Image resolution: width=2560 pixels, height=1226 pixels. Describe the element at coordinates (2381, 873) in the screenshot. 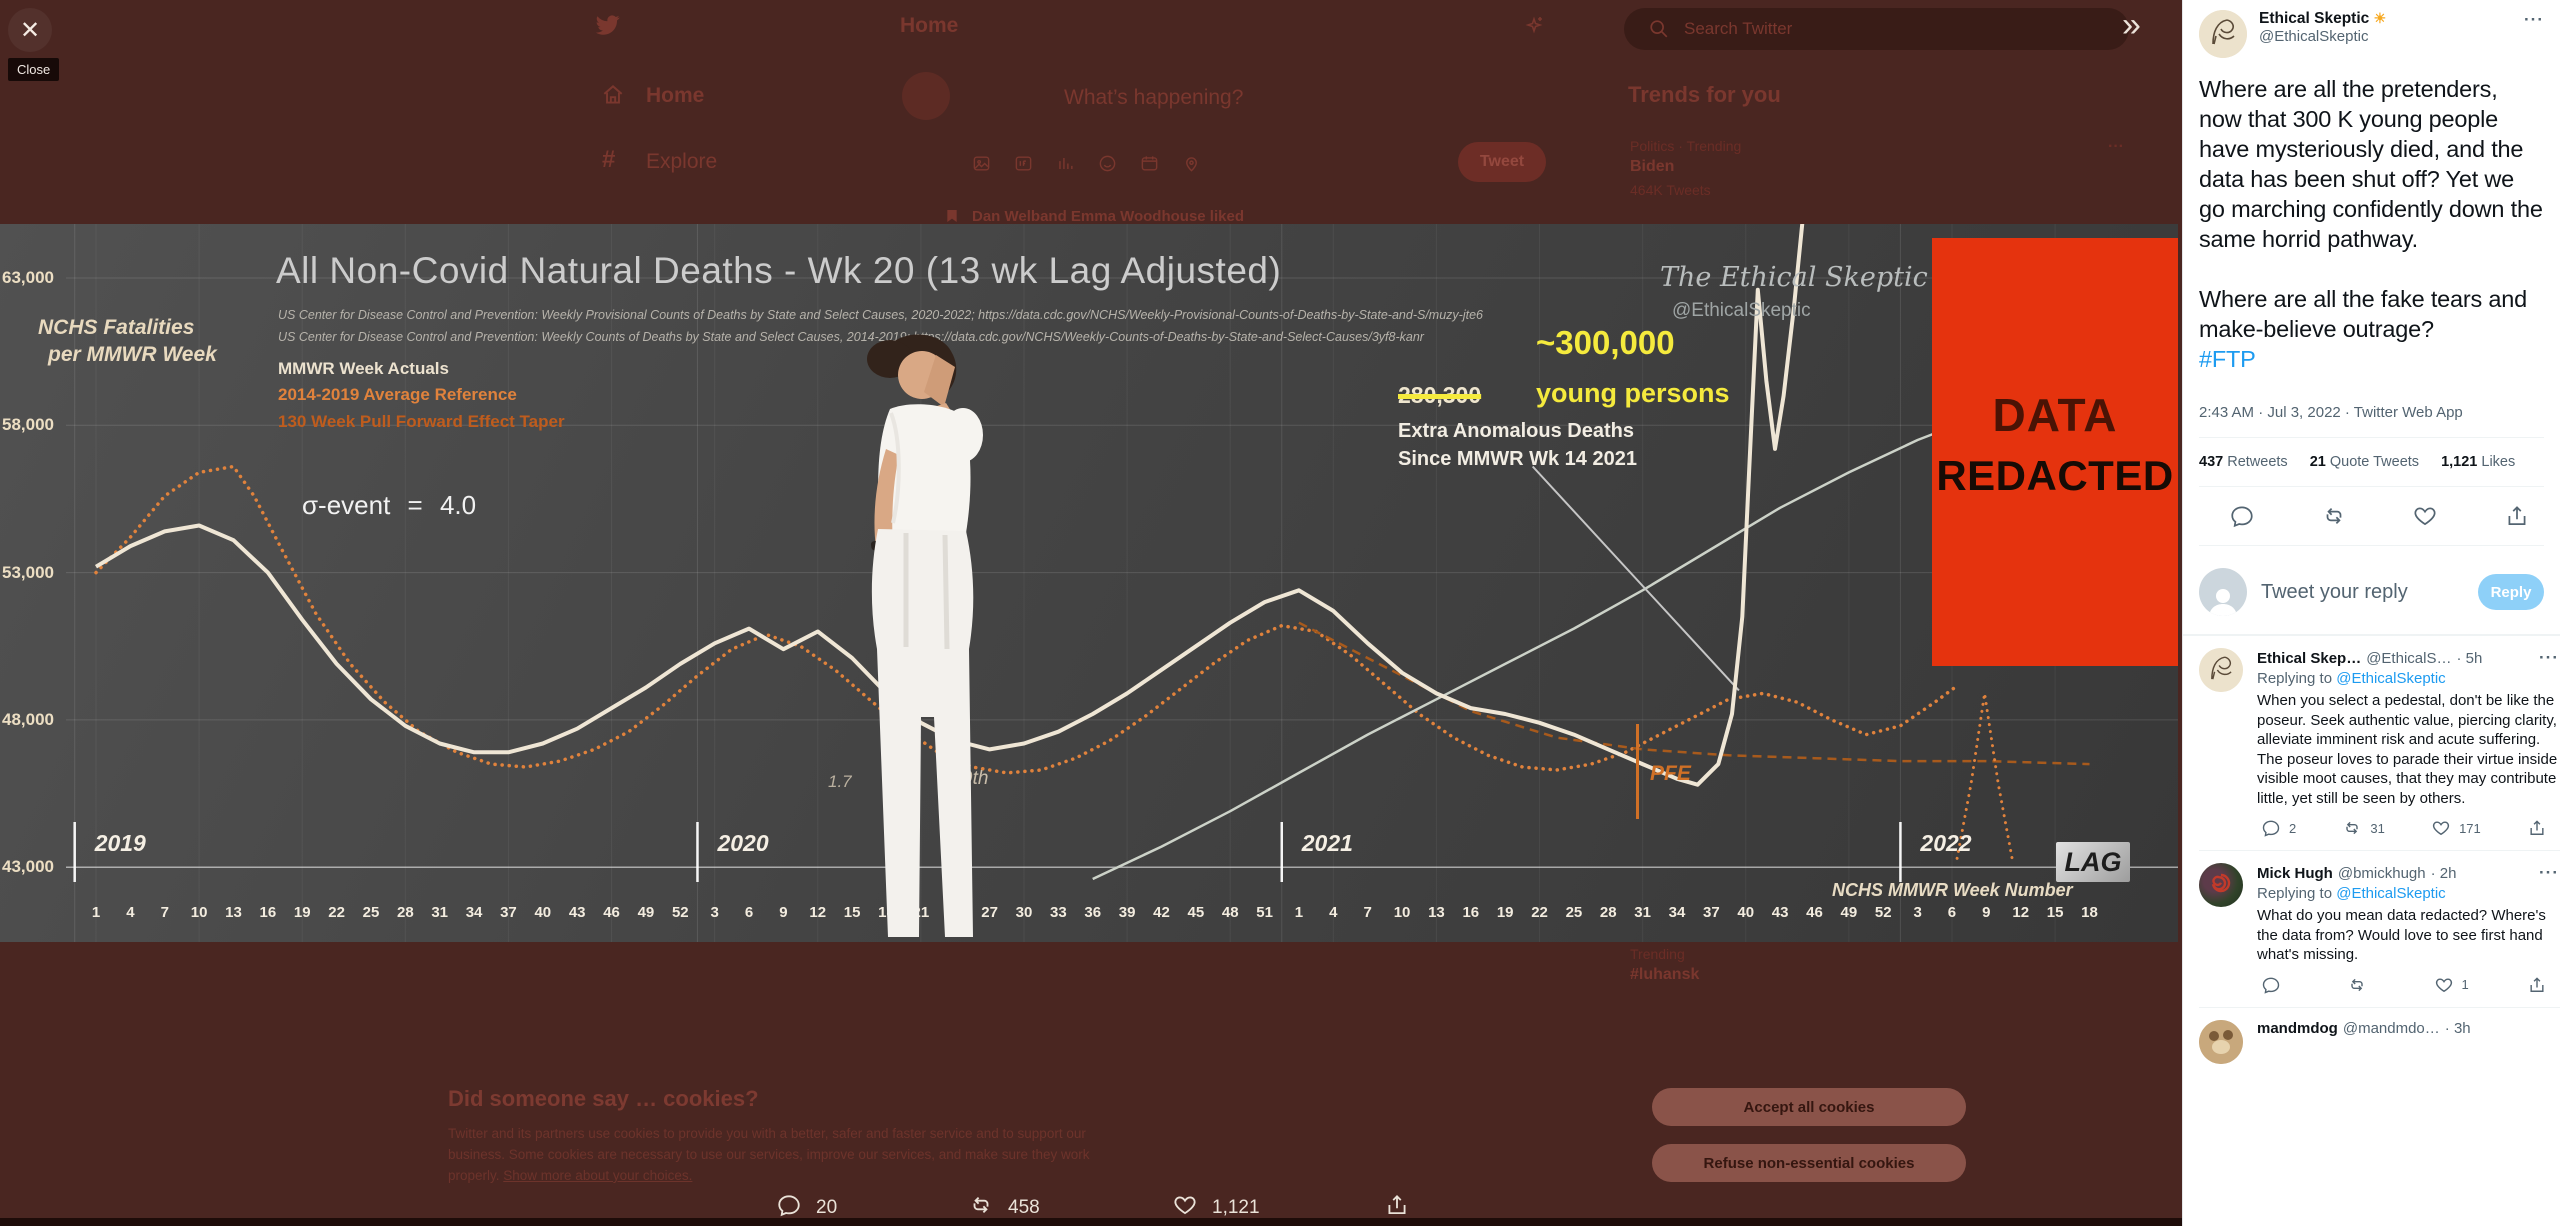

I see `reply-author-handle: @bmickhugh` at that location.